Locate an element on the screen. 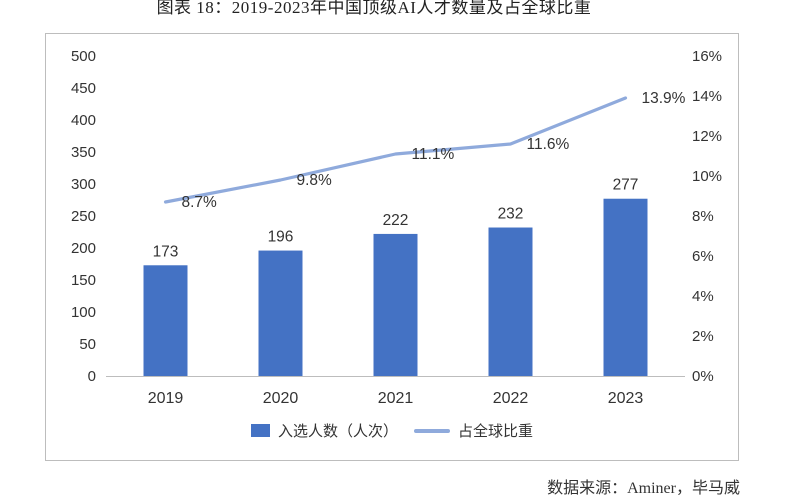 The height and width of the screenshot is (498, 786). x-axis-label: 2022 is located at coordinates (511, 398).